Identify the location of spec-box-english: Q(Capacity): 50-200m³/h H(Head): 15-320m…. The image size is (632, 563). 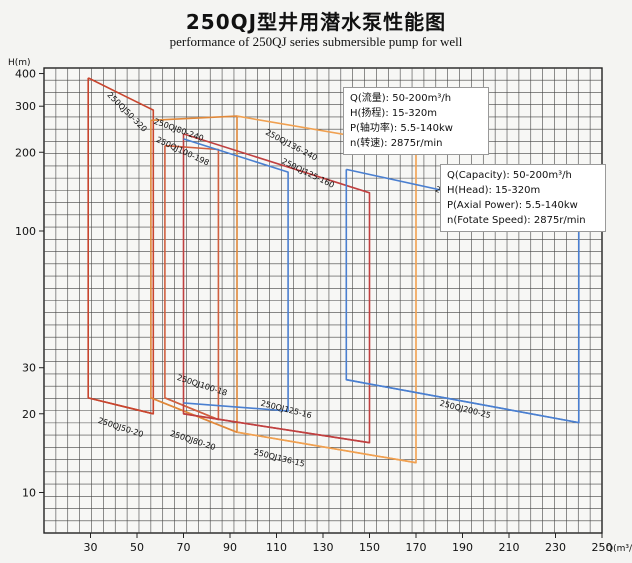
(523, 198).